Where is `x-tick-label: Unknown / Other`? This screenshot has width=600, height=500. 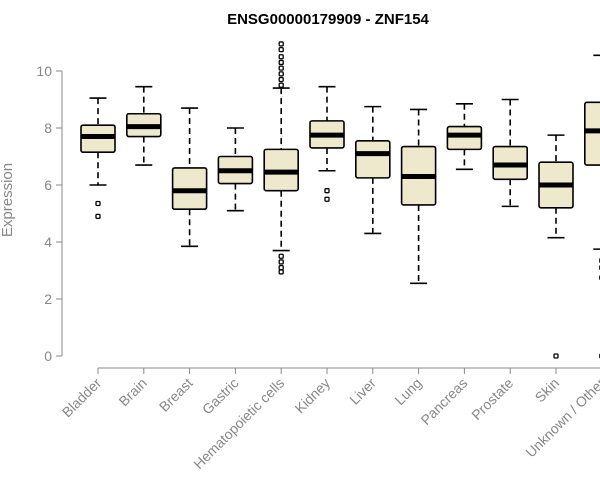 x-tick-label: Unknown / Other is located at coordinates (561, 418).